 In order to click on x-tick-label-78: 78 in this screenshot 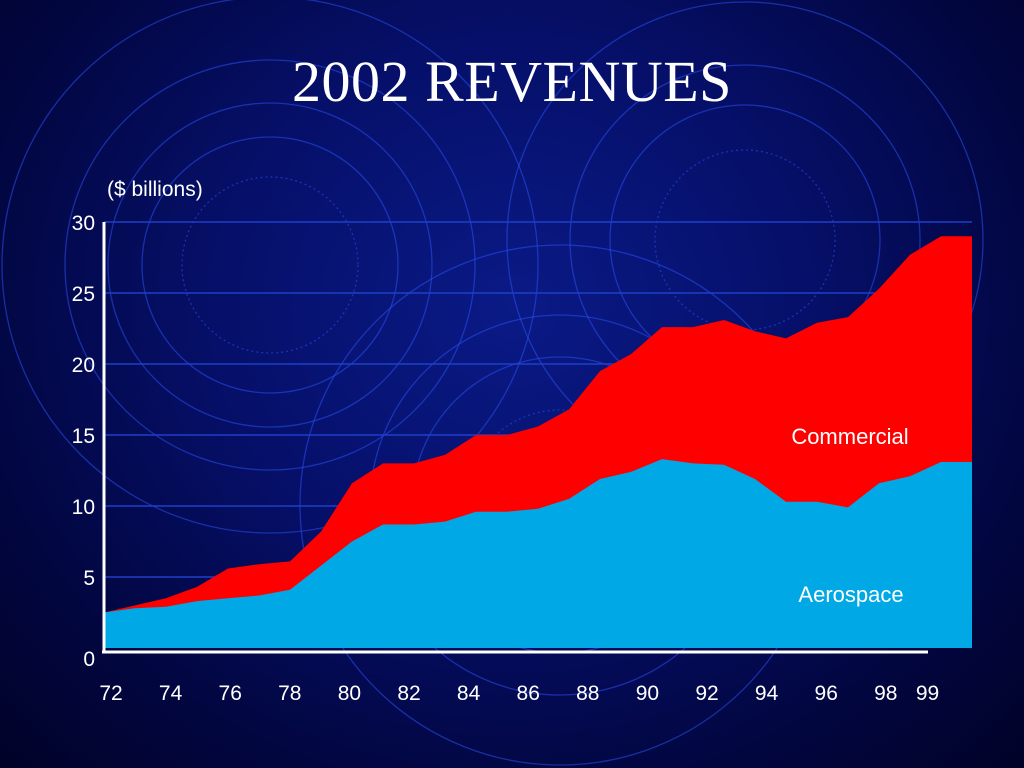, I will do `click(289, 693)`.